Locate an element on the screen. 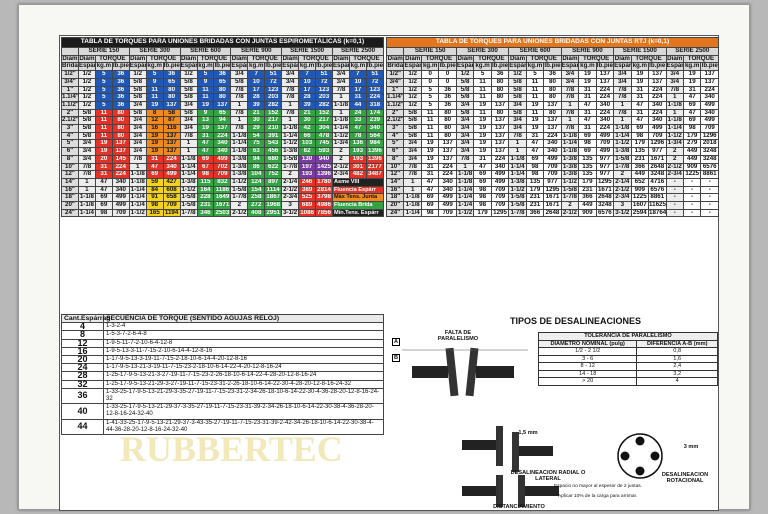  table-cell: 94 is located at coordinates (222, 121).